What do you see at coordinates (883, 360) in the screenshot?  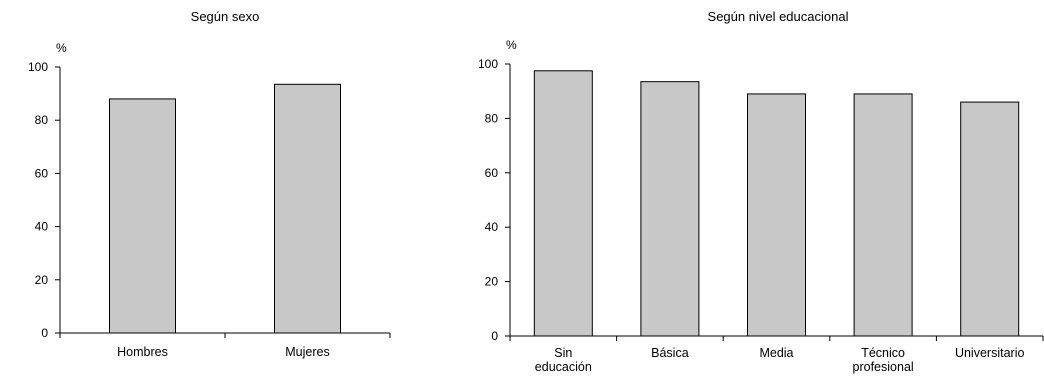 I see `x-tick-label-edu-3: Técnico profesional` at bounding box center [883, 360].